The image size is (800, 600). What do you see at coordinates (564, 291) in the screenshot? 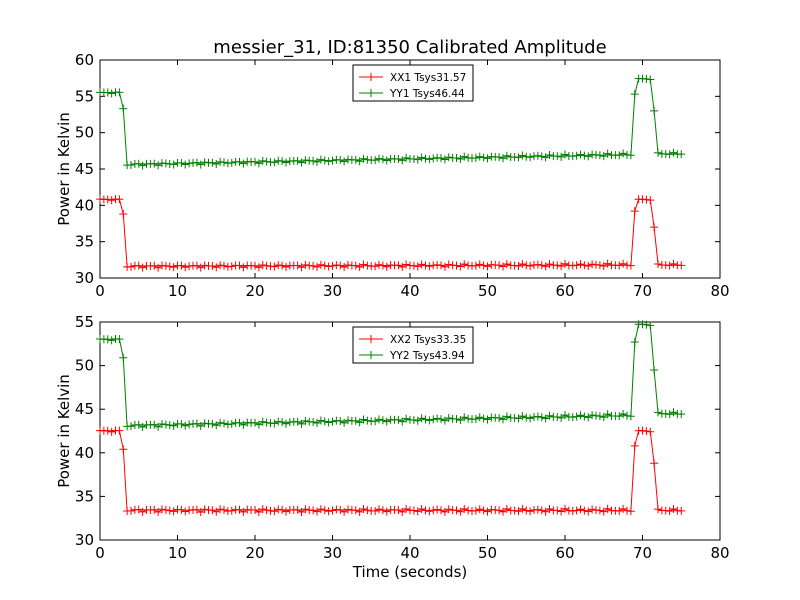
I see `x-tick-label: 60` at bounding box center [564, 291].